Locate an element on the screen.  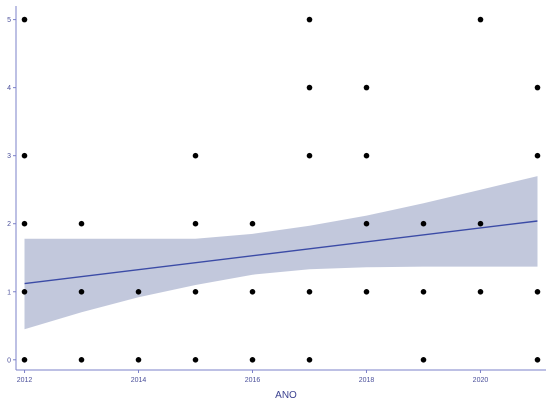
x-tick-label: 2014 is located at coordinates (139, 380).